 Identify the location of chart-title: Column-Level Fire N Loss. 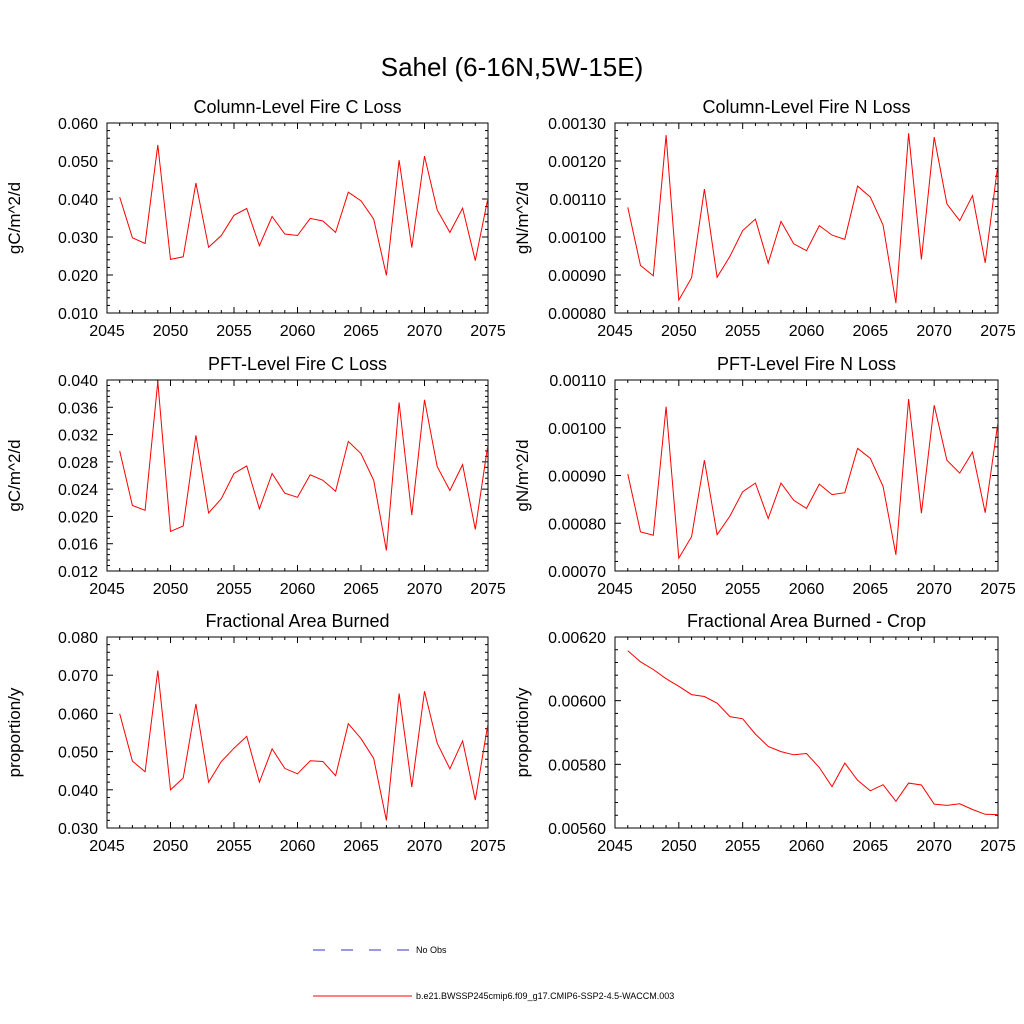
(806, 107).